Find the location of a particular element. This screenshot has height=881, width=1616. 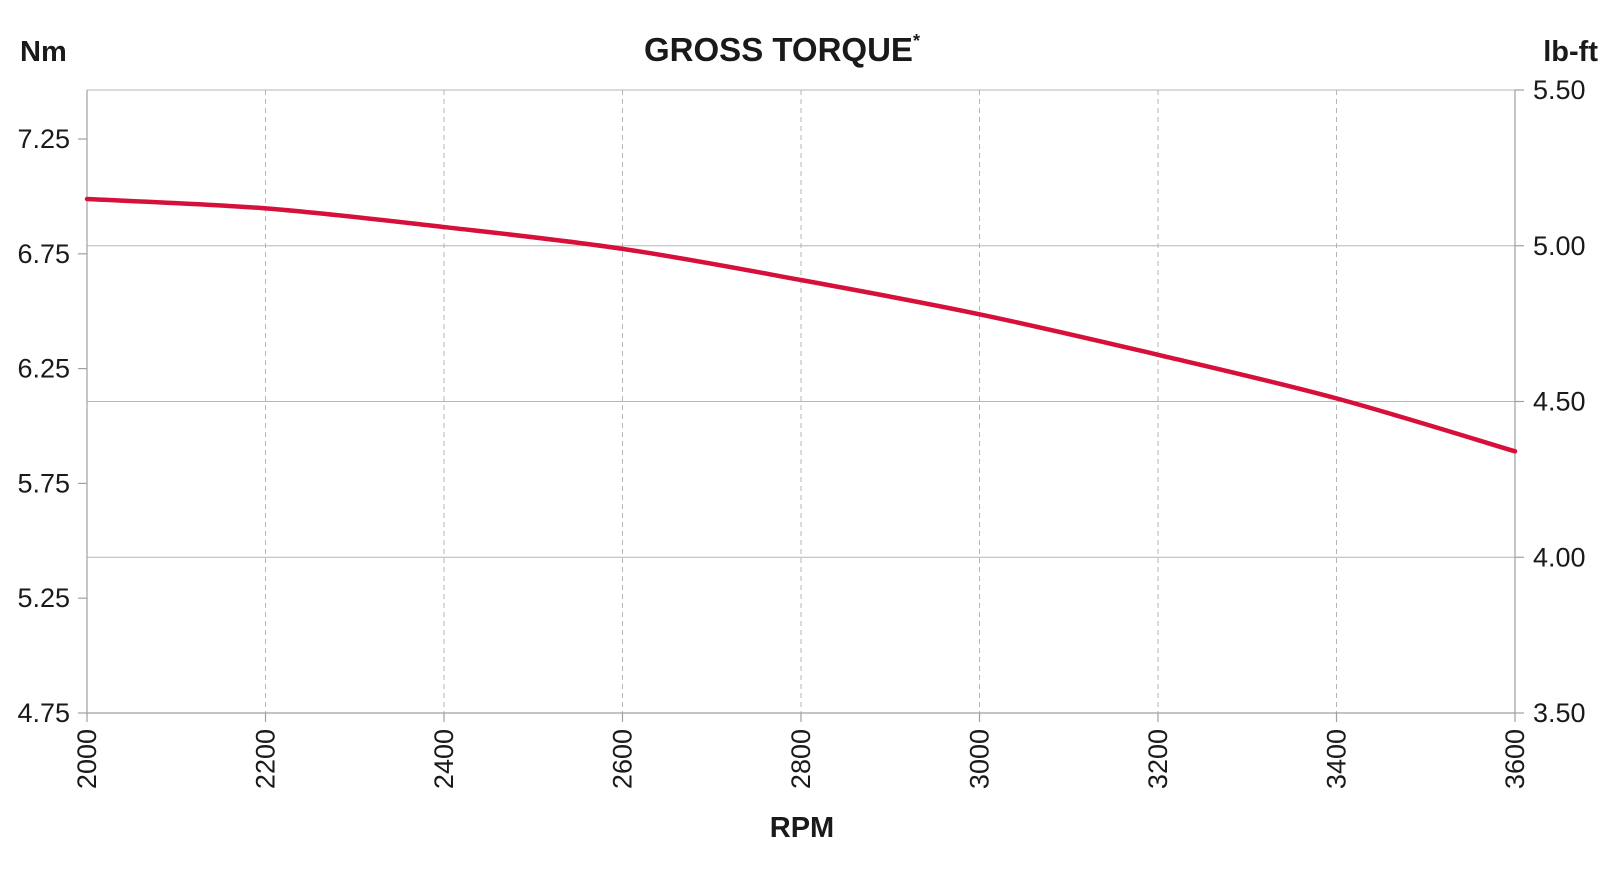

x-tick-label: 2600 is located at coordinates (623, 759).